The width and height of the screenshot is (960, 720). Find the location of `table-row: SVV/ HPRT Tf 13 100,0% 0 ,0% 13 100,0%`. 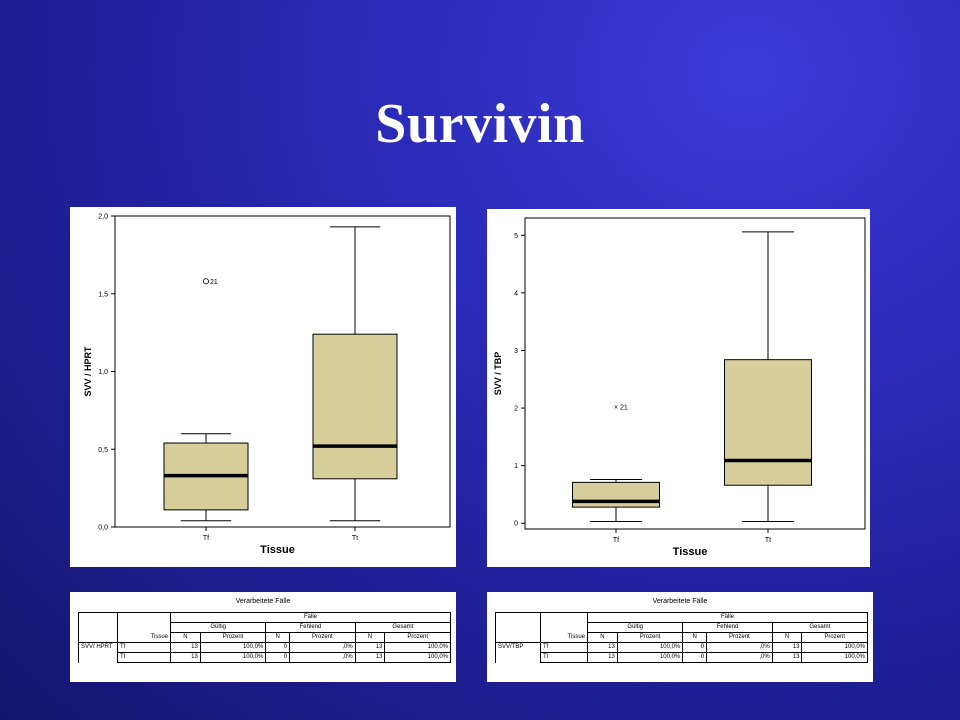

table-row: SVV/ HPRT Tf 13 100,0% 0 ,0% 13 100,0% is located at coordinates (264, 652).